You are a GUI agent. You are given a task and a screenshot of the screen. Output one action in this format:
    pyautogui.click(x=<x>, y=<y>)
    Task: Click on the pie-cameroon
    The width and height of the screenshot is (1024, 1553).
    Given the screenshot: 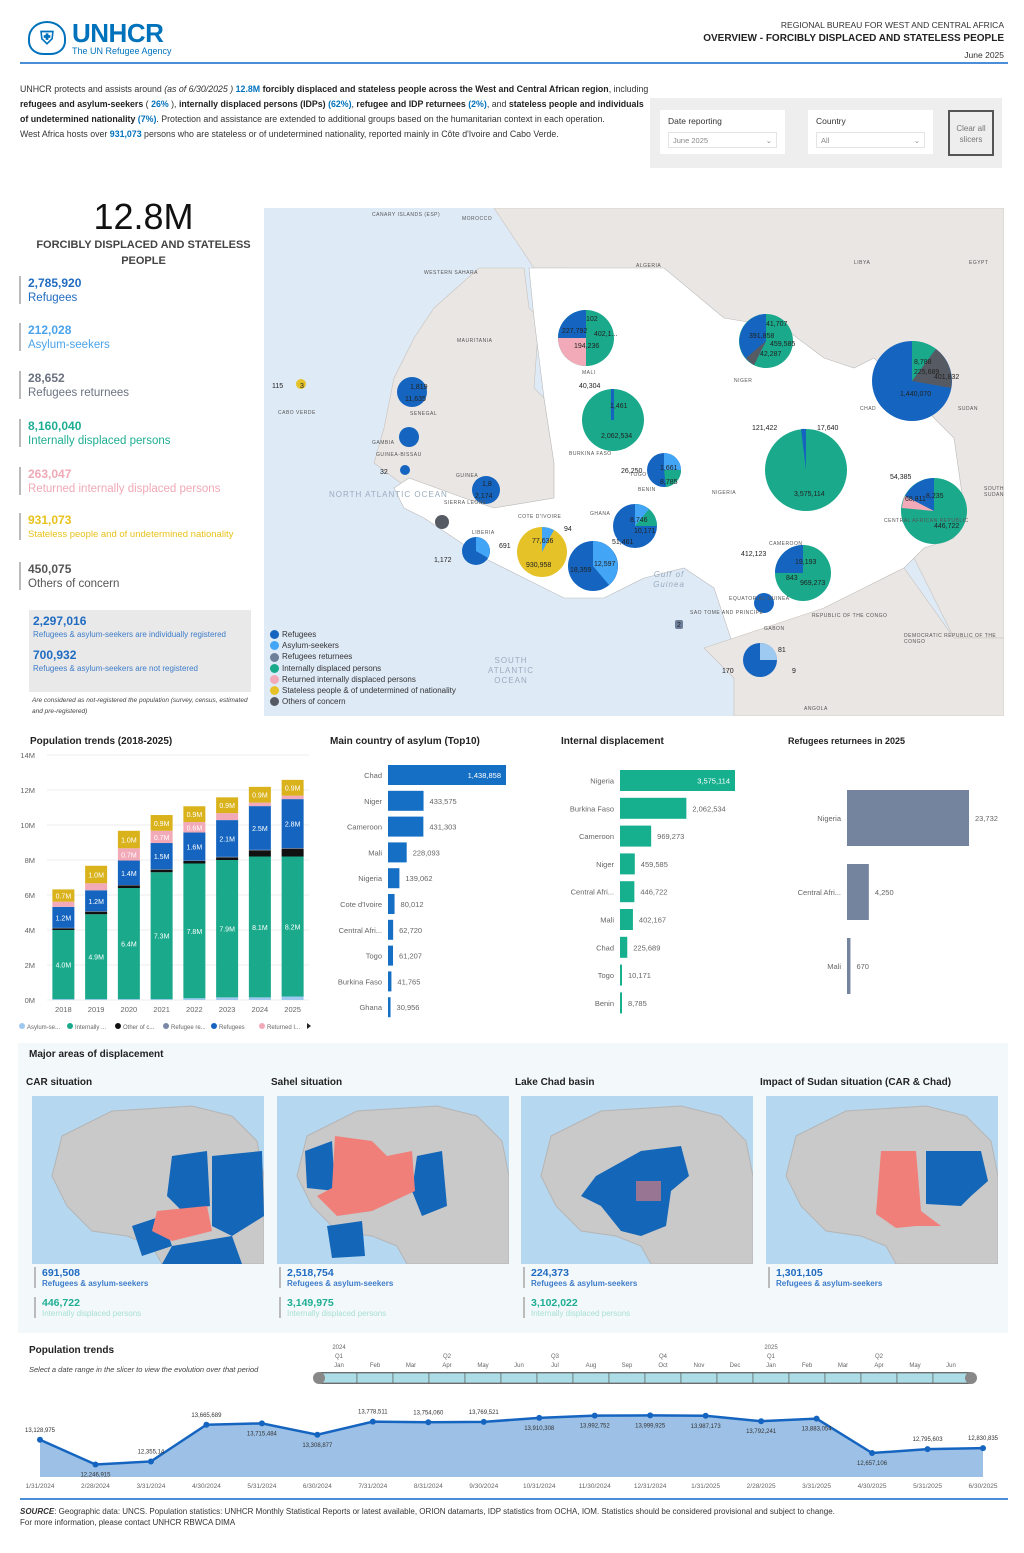 What is the action you would take?
    pyautogui.click(x=803, y=573)
    